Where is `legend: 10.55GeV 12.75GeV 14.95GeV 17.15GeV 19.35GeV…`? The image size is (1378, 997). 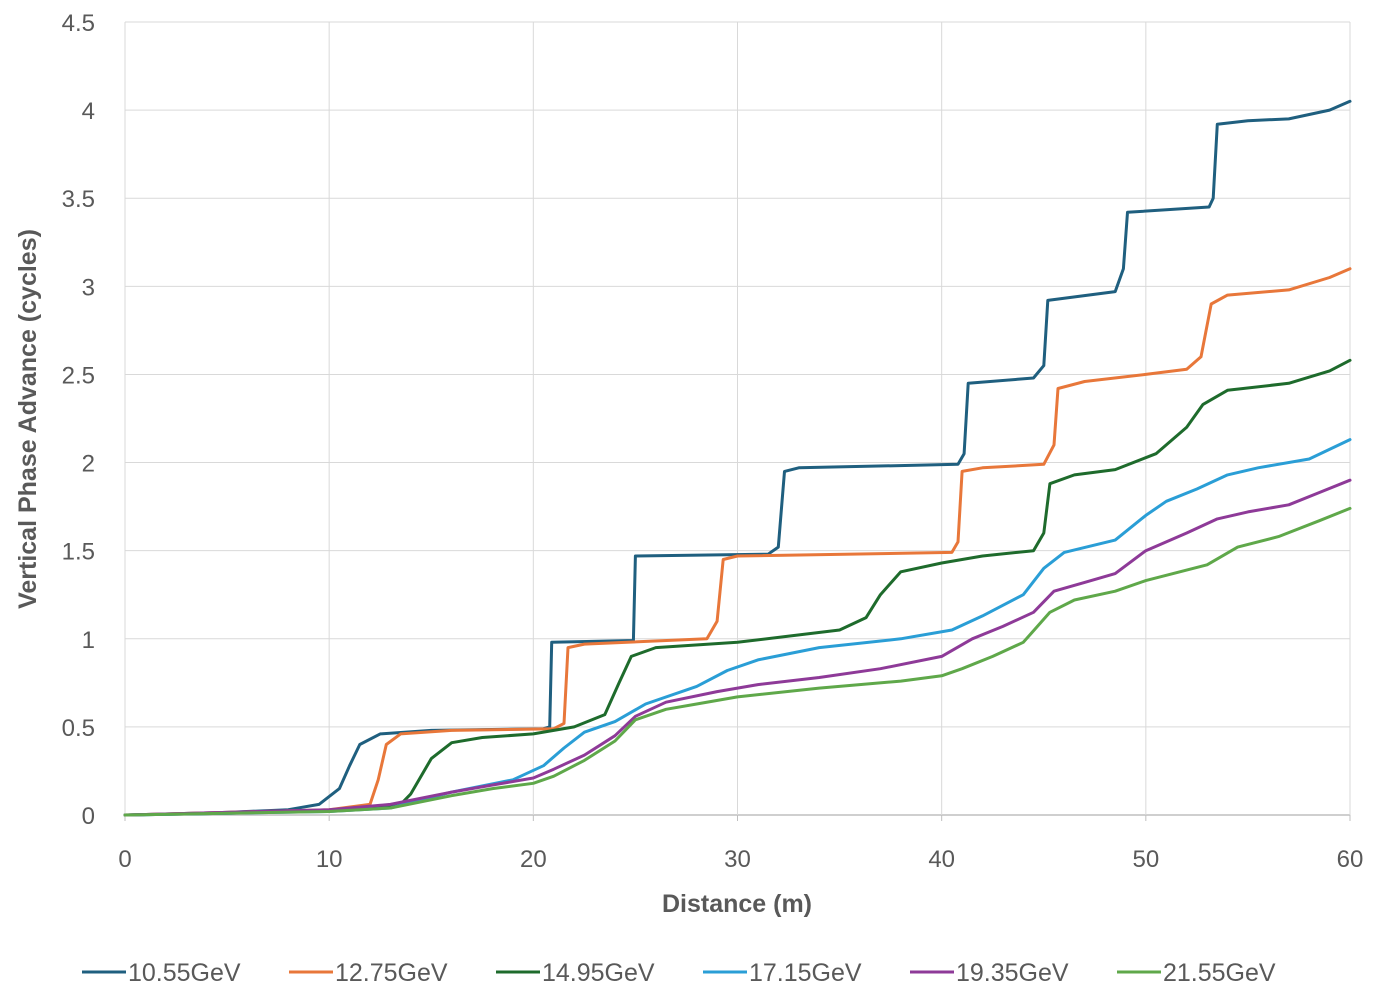
legend: 10.55GeV 12.75GeV 14.95GeV 17.15GeV 19.35GeV… is located at coordinates (679, 973).